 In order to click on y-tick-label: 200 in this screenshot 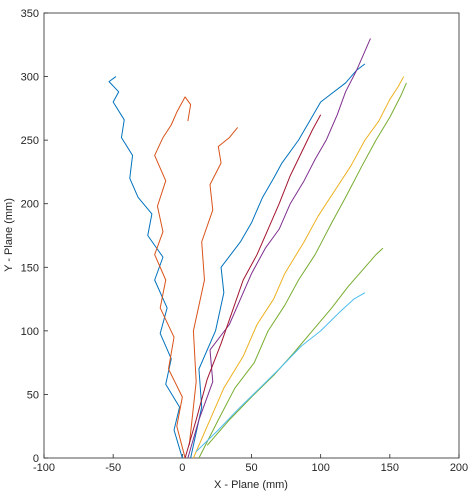, I will do `click(30, 205)`.